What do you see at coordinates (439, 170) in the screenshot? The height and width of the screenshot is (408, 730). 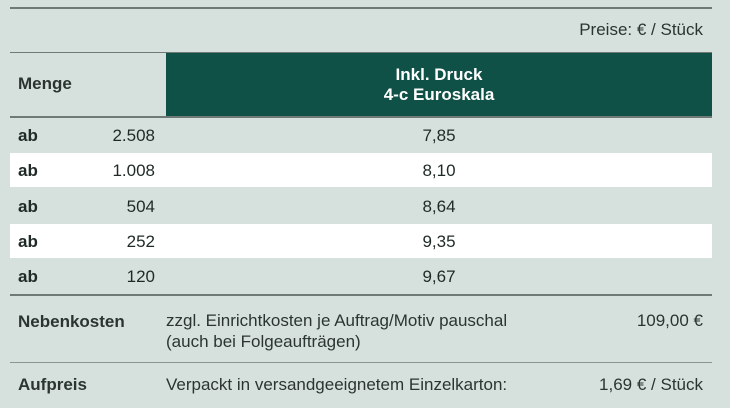 I see `row-price: 8,10` at bounding box center [439, 170].